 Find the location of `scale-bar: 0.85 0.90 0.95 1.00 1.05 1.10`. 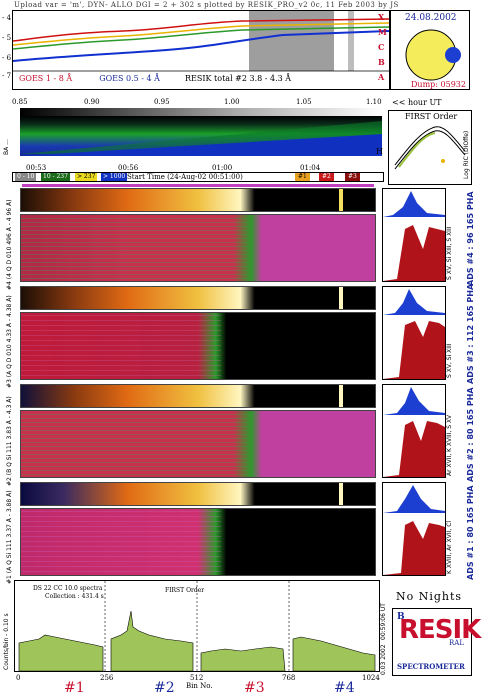

scale-bar: 0.85 0.90 0.95 1.00 1.05 1.10 is located at coordinates (198, 129).